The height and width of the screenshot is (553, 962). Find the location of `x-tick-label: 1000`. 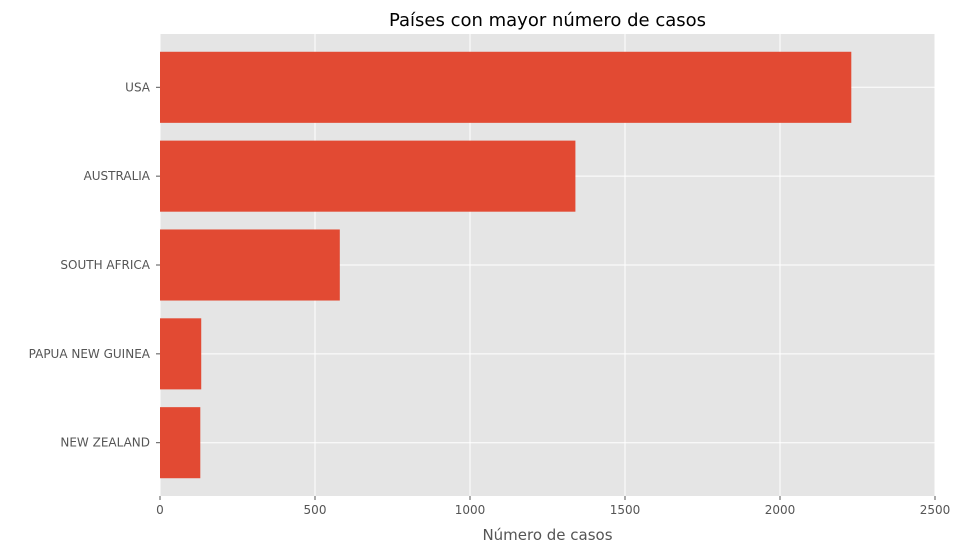

x-tick-label: 1000 is located at coordinates (470, 510).